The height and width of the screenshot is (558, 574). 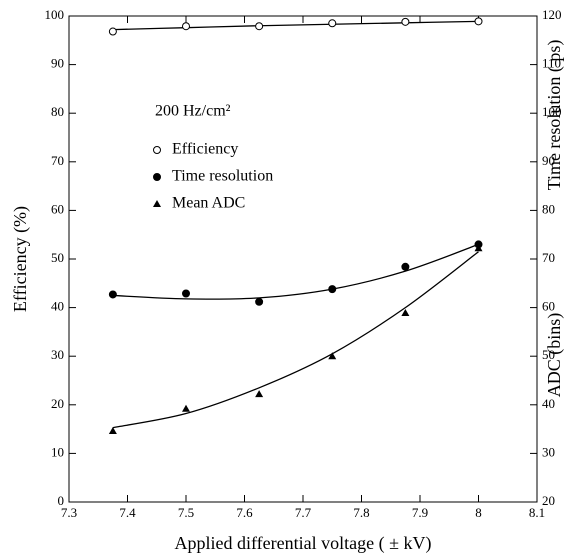 I want to click on y-tick-label: 80, so click(x=57, y=111).